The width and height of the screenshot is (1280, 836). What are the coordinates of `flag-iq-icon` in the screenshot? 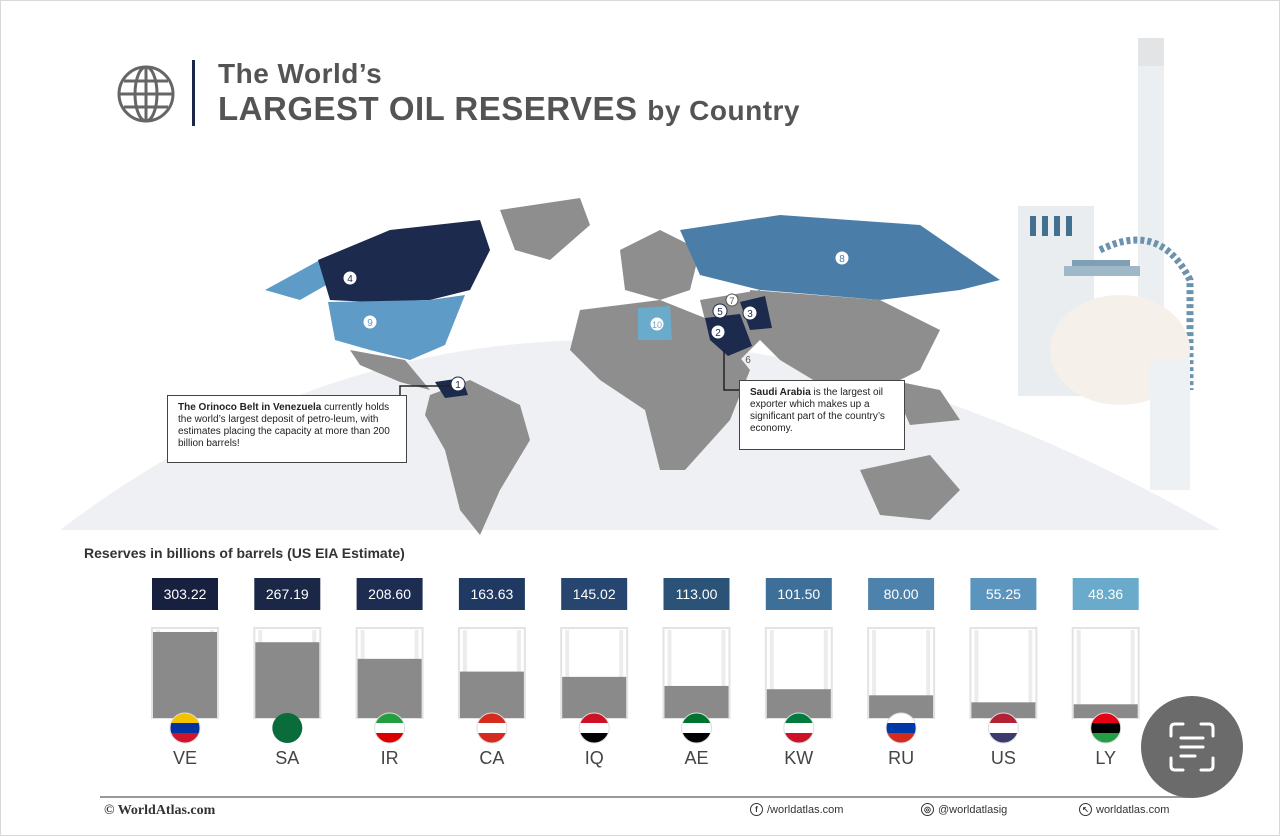 It's located at (594, 728).